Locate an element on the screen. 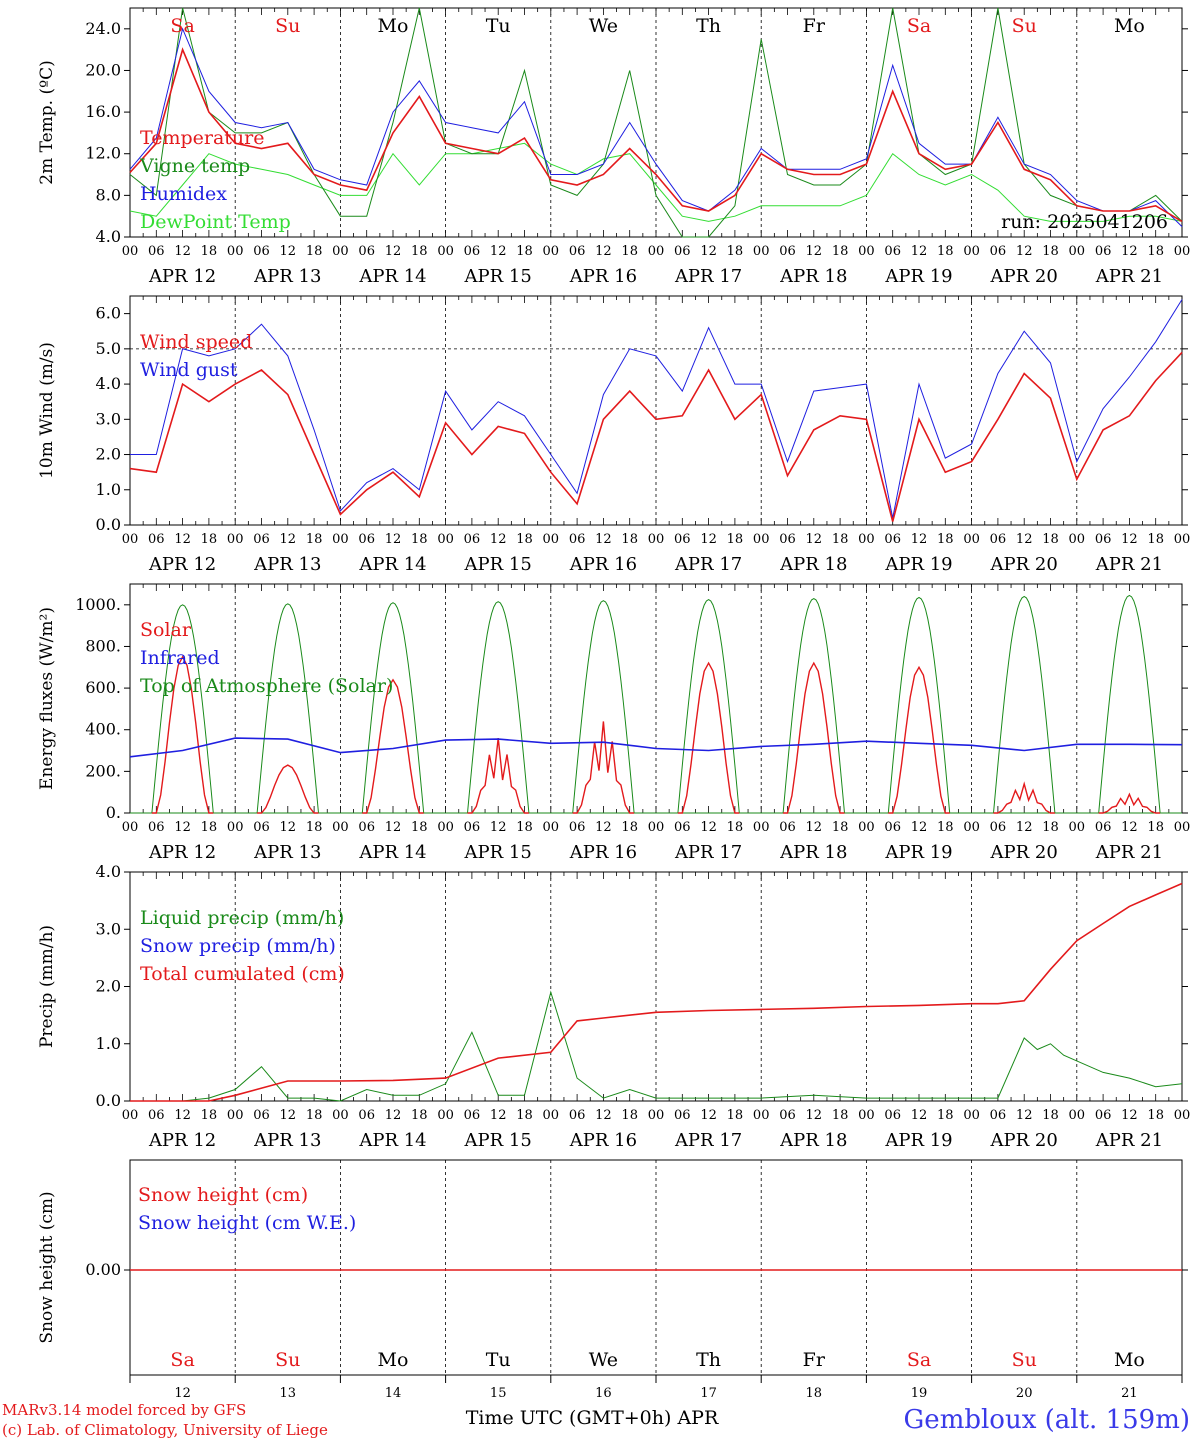 The image size is (1194, 1440). day-number: 19 is located at coordinates (919, 1393).